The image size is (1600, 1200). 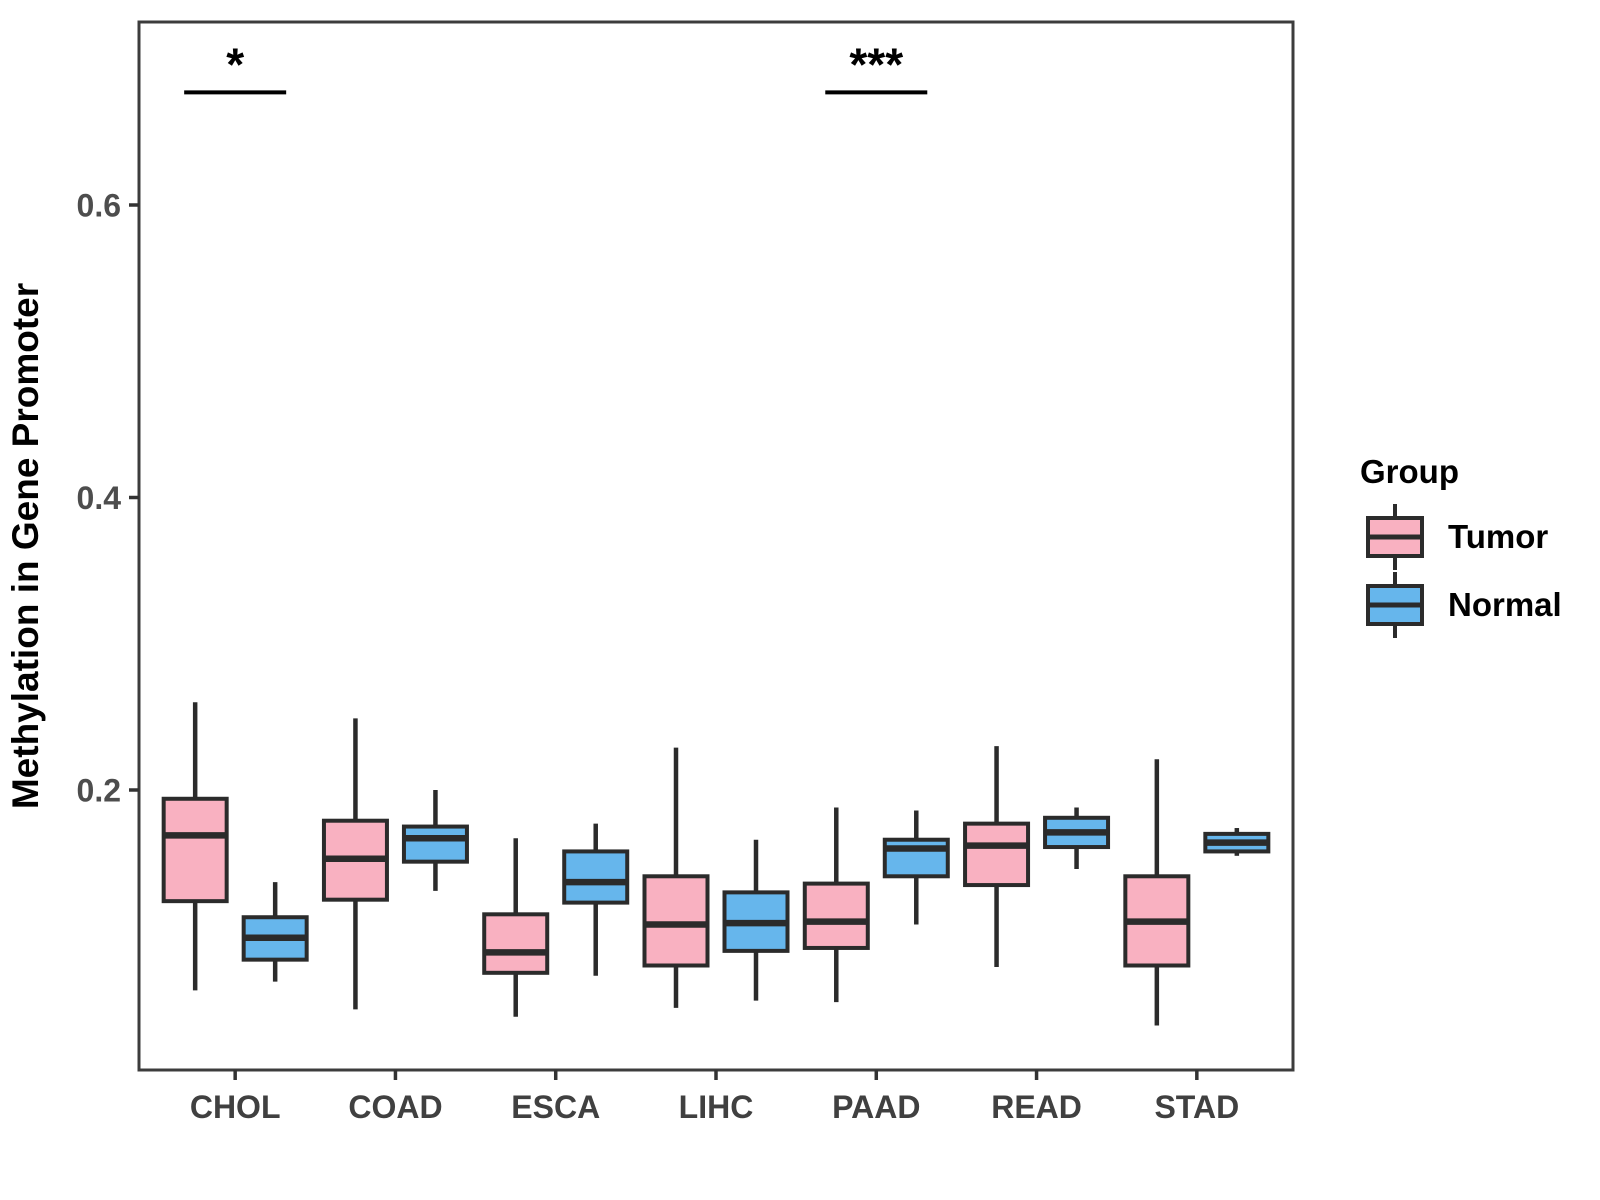 What do you see at coordinates (876, 1107) in the screenshot?
I see `x-tick-label-PAAD: PAAD` at bounding box center [876, 1107].